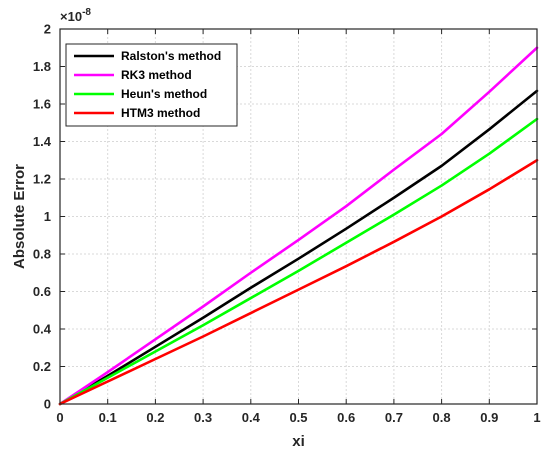 The image size is (550, 455). Describe the element at coordinates (42, 179) in the screenshot. I see `y-tick-label: 1.2` at that location.